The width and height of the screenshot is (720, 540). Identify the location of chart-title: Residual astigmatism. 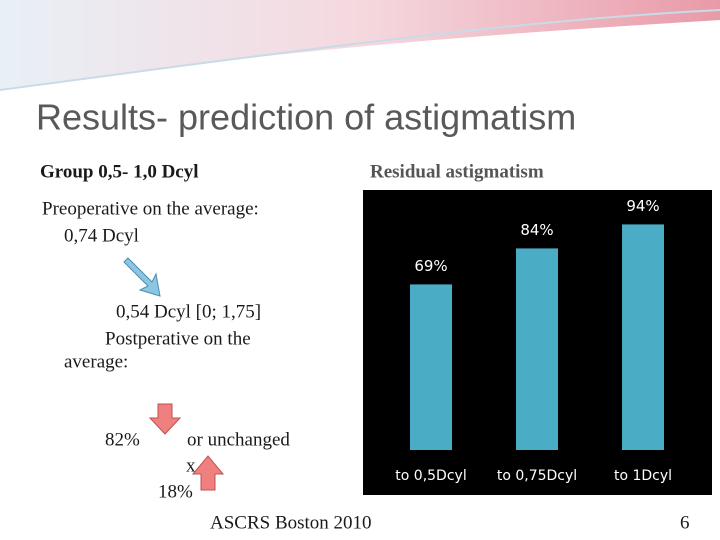
(457, 171).